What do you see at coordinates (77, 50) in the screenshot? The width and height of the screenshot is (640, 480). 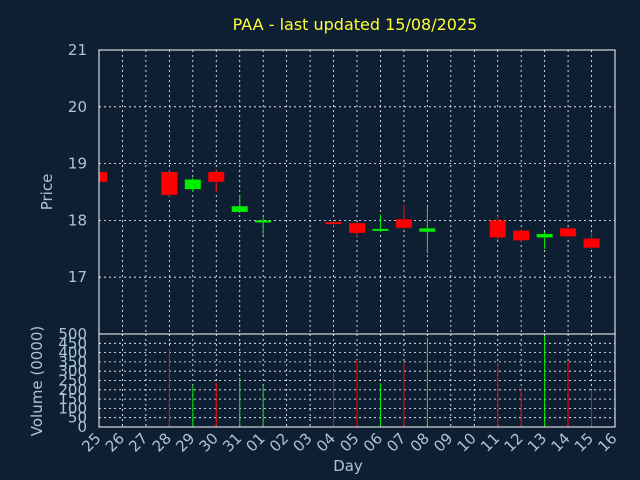 I see `price-tick-label: 21` at bounding box center [77, 50].